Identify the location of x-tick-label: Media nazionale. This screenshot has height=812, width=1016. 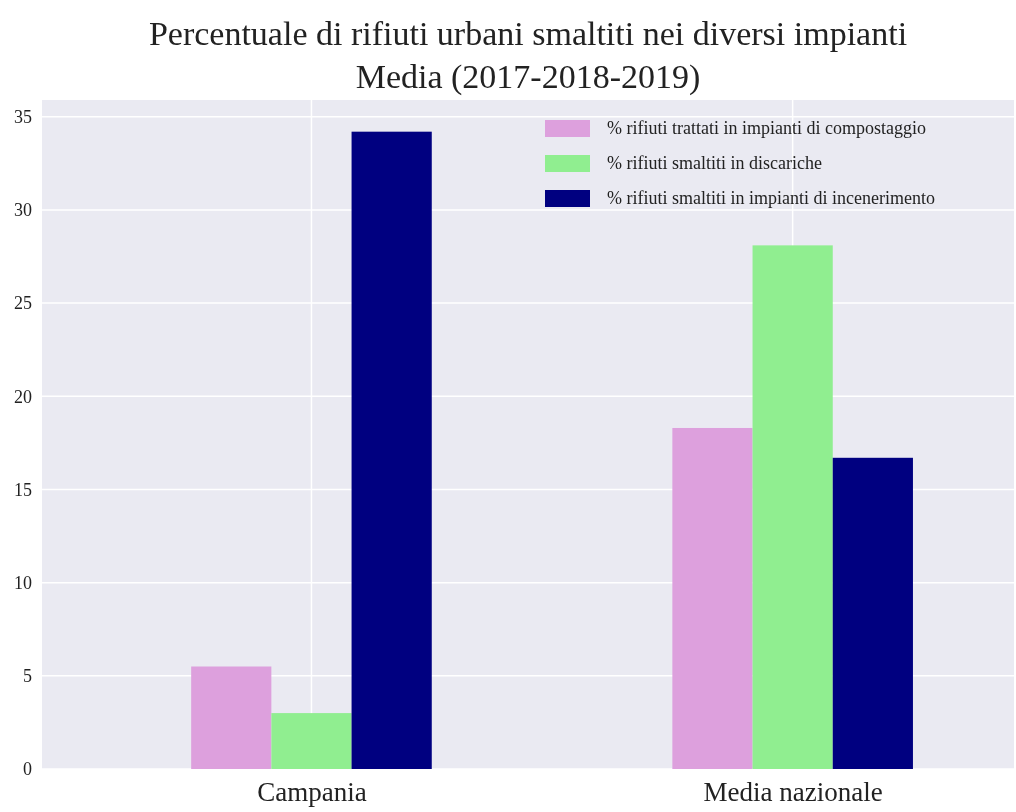
(793, 792).